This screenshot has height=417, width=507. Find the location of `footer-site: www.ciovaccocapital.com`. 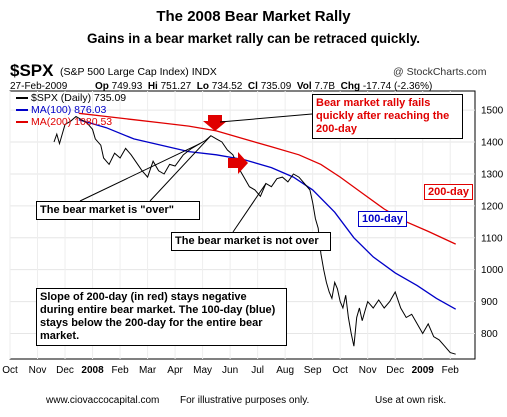

footer-site: www.ciovaccocapital.com is located at coordinates (103, 400).